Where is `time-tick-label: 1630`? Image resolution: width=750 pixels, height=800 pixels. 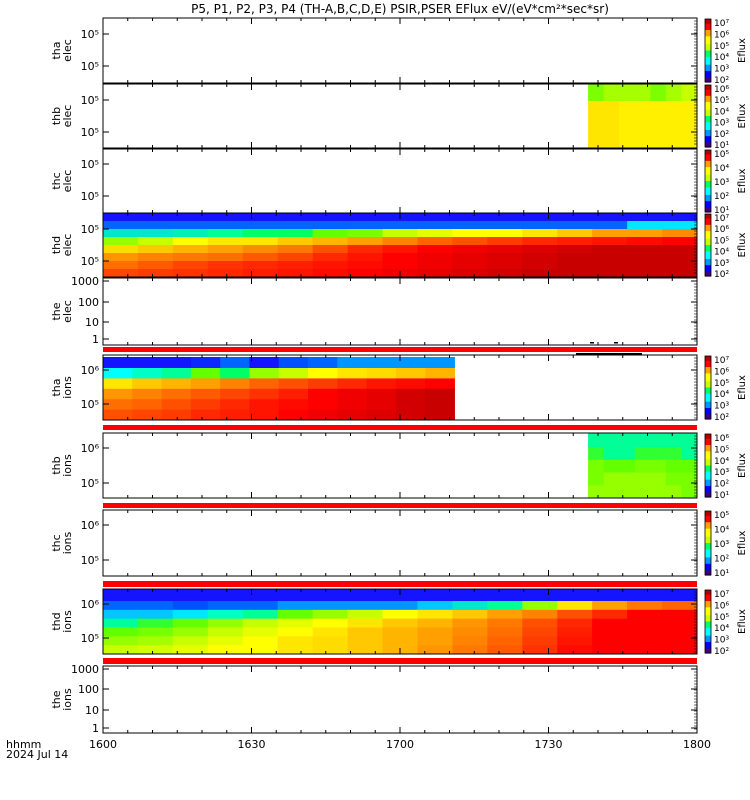 time-tick-label: 1630 is located at coordinates (252, 744).